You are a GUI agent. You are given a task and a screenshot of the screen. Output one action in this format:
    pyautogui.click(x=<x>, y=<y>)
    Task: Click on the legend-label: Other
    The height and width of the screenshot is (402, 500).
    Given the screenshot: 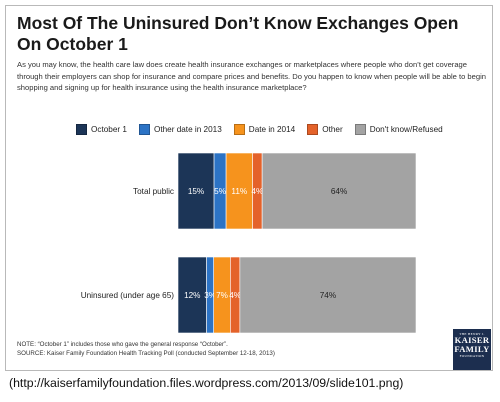 What is the action you would take?
    pyautogui.click(x=332, y=129)
    